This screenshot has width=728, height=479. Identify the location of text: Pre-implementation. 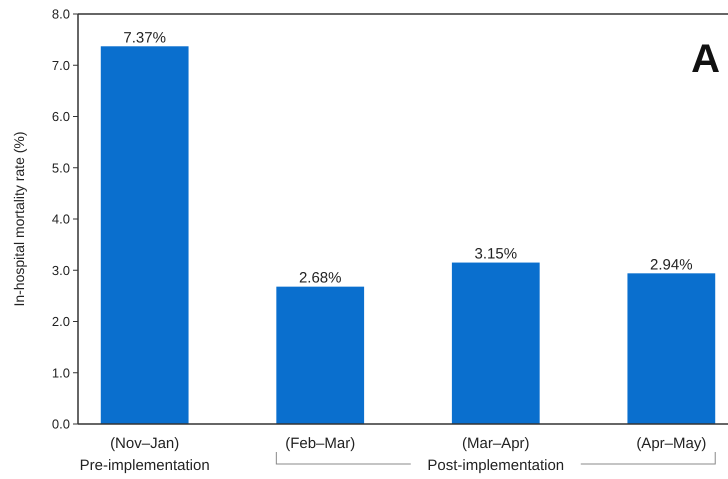
(145, 465).